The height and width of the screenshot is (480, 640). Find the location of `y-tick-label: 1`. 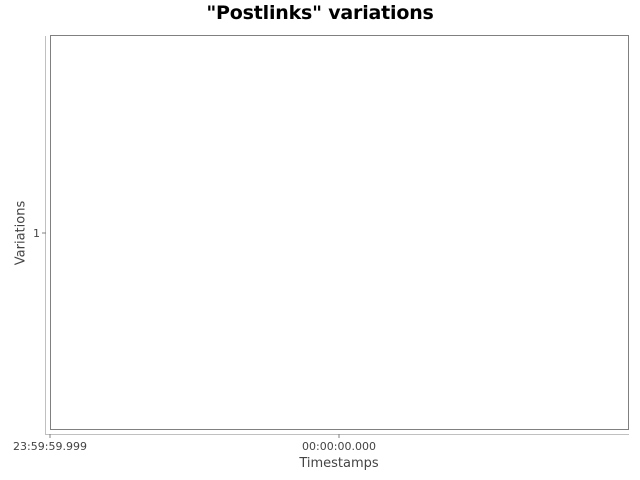

y-tick-label: 1 is located at coordinates (36, 233).